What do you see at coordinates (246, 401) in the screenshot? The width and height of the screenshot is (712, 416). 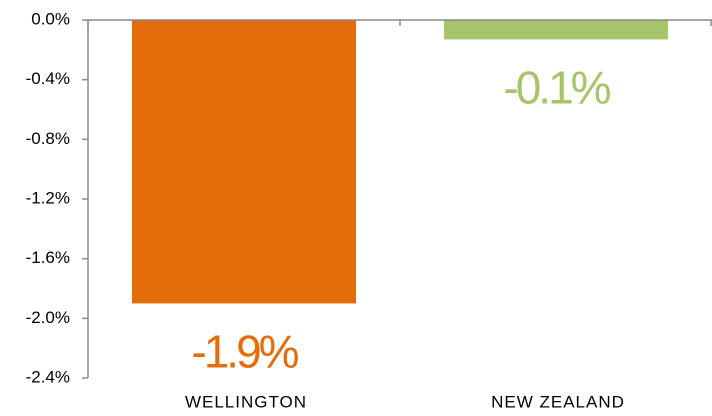 I see `x-tick-label: WELLINGTON` at bounding box center [246, 401].